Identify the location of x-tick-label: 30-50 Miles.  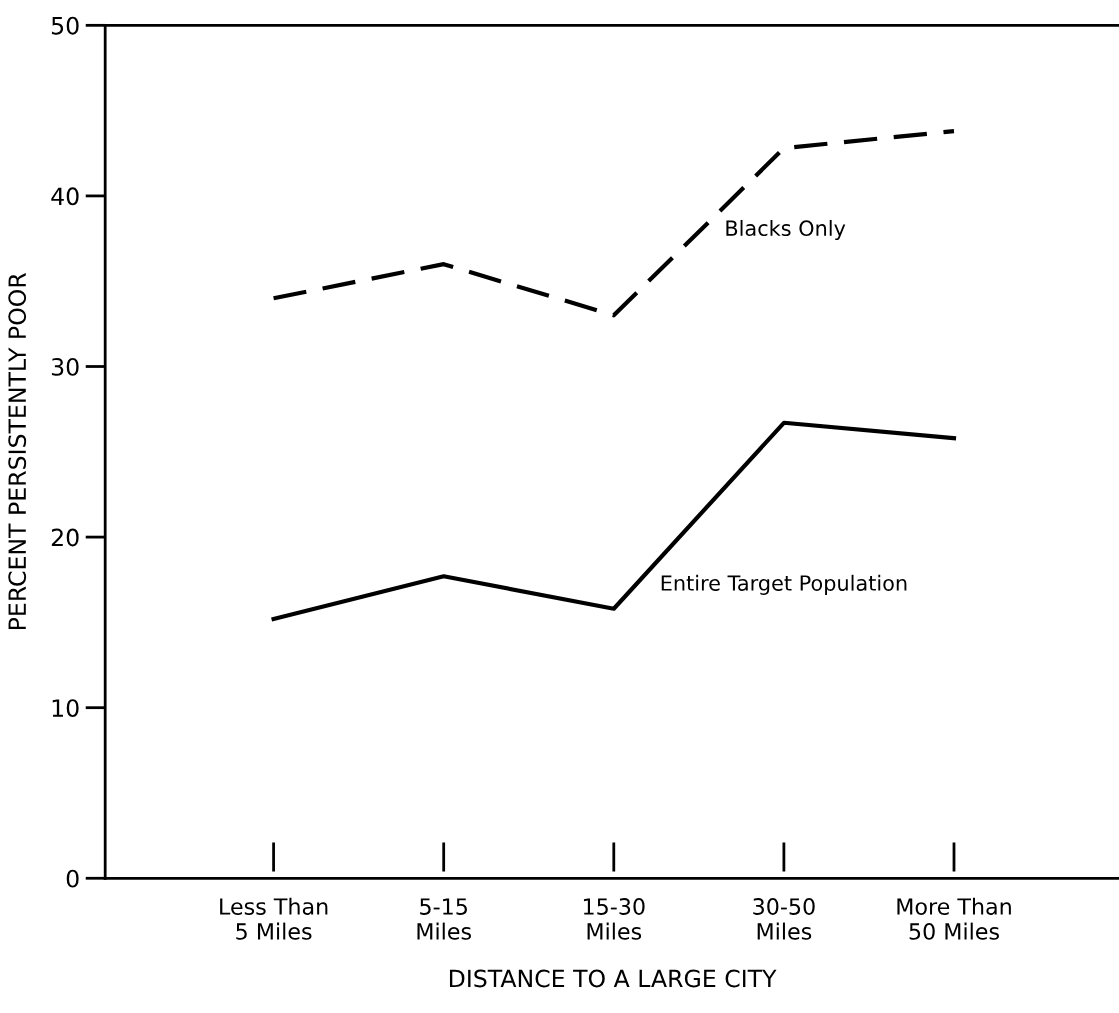
(784, 919).